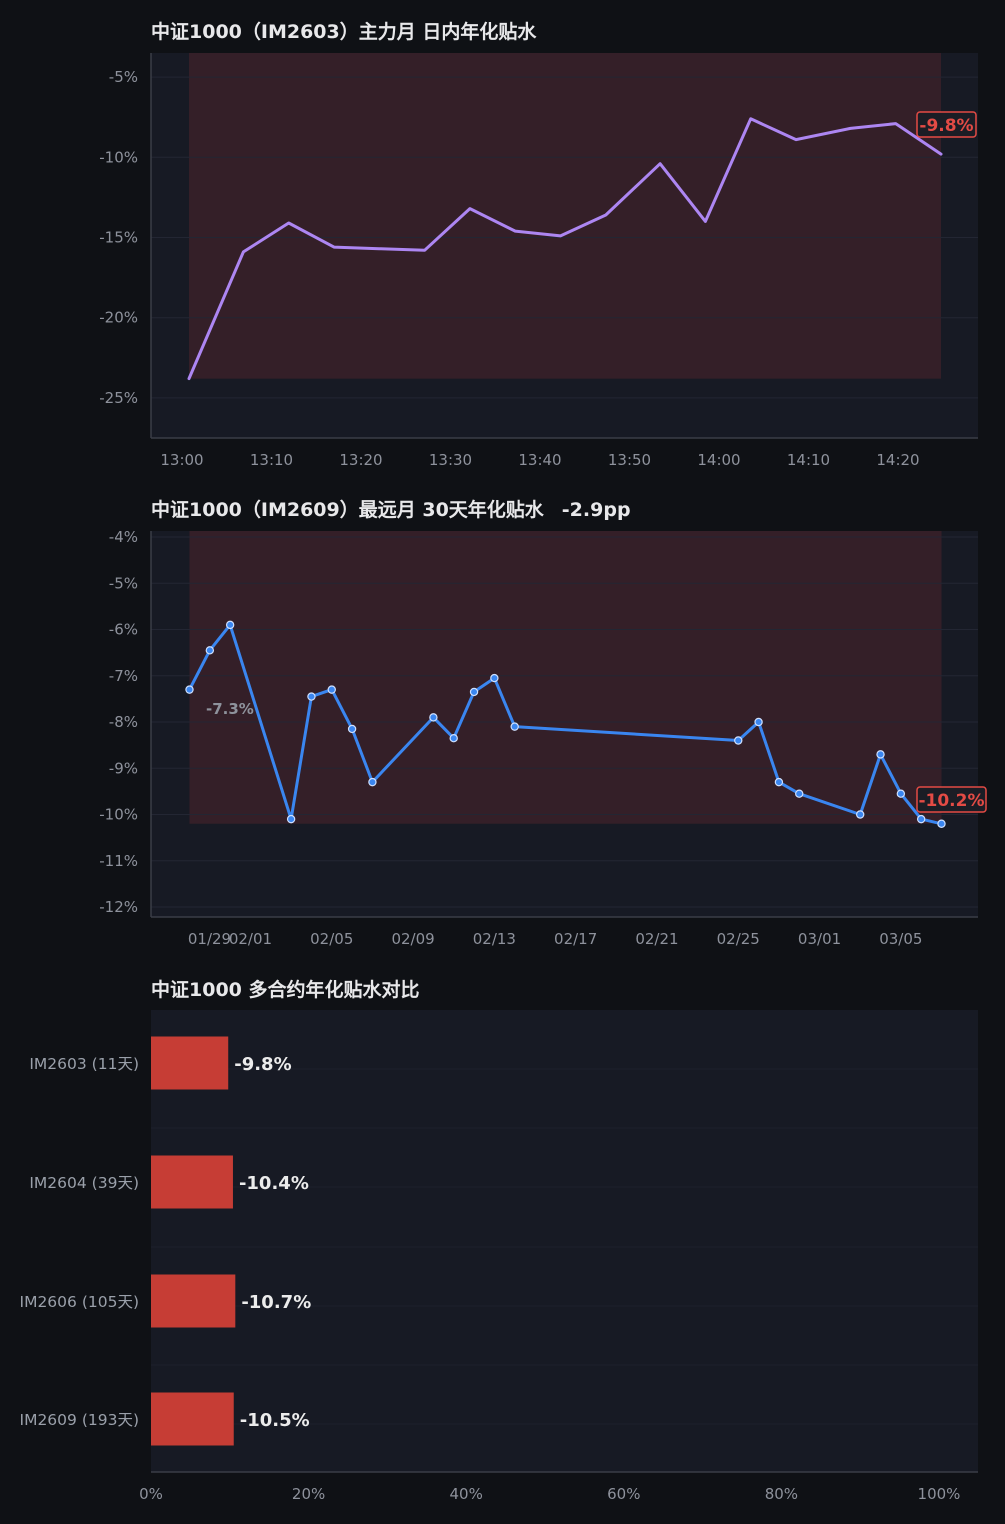 This screenshot has width=1005, height=1524. Describe the element at coordinates (275, 1420) in the screenshot. I see `chart3-value-label: -10.5%` at that location.